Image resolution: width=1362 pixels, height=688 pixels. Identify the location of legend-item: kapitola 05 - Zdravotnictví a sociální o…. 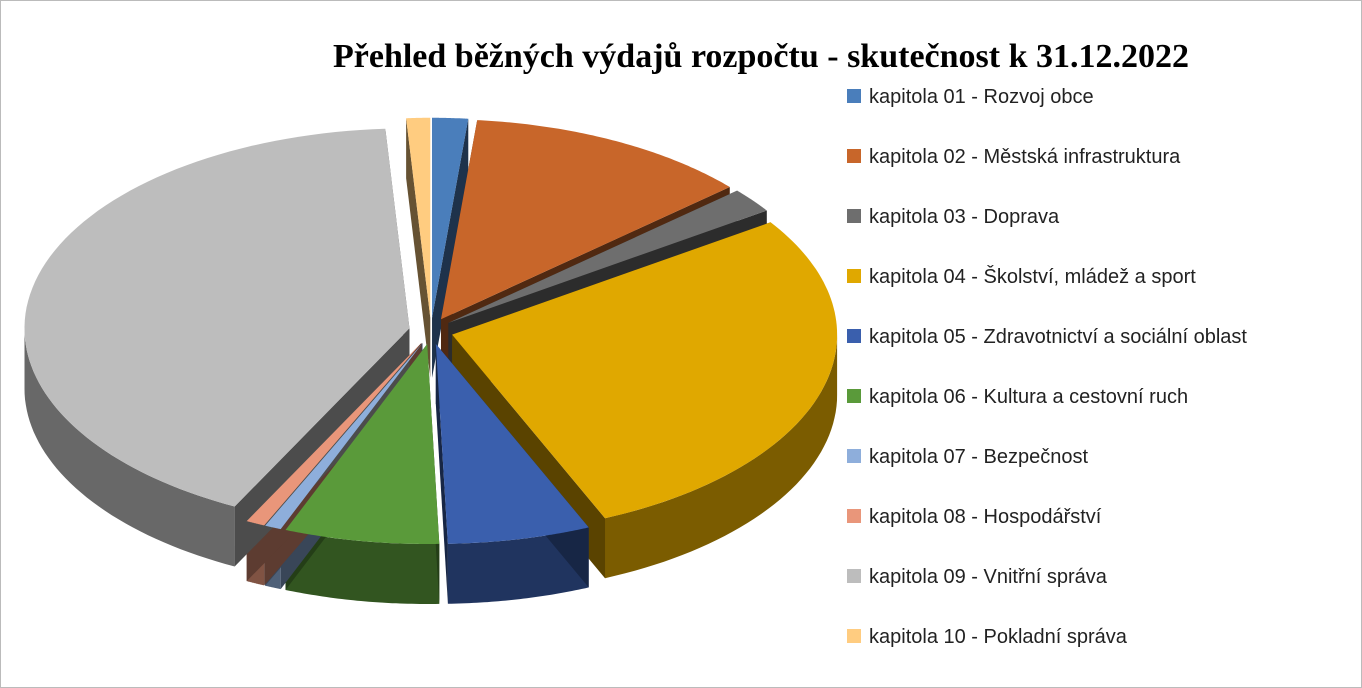
(1062, 337).